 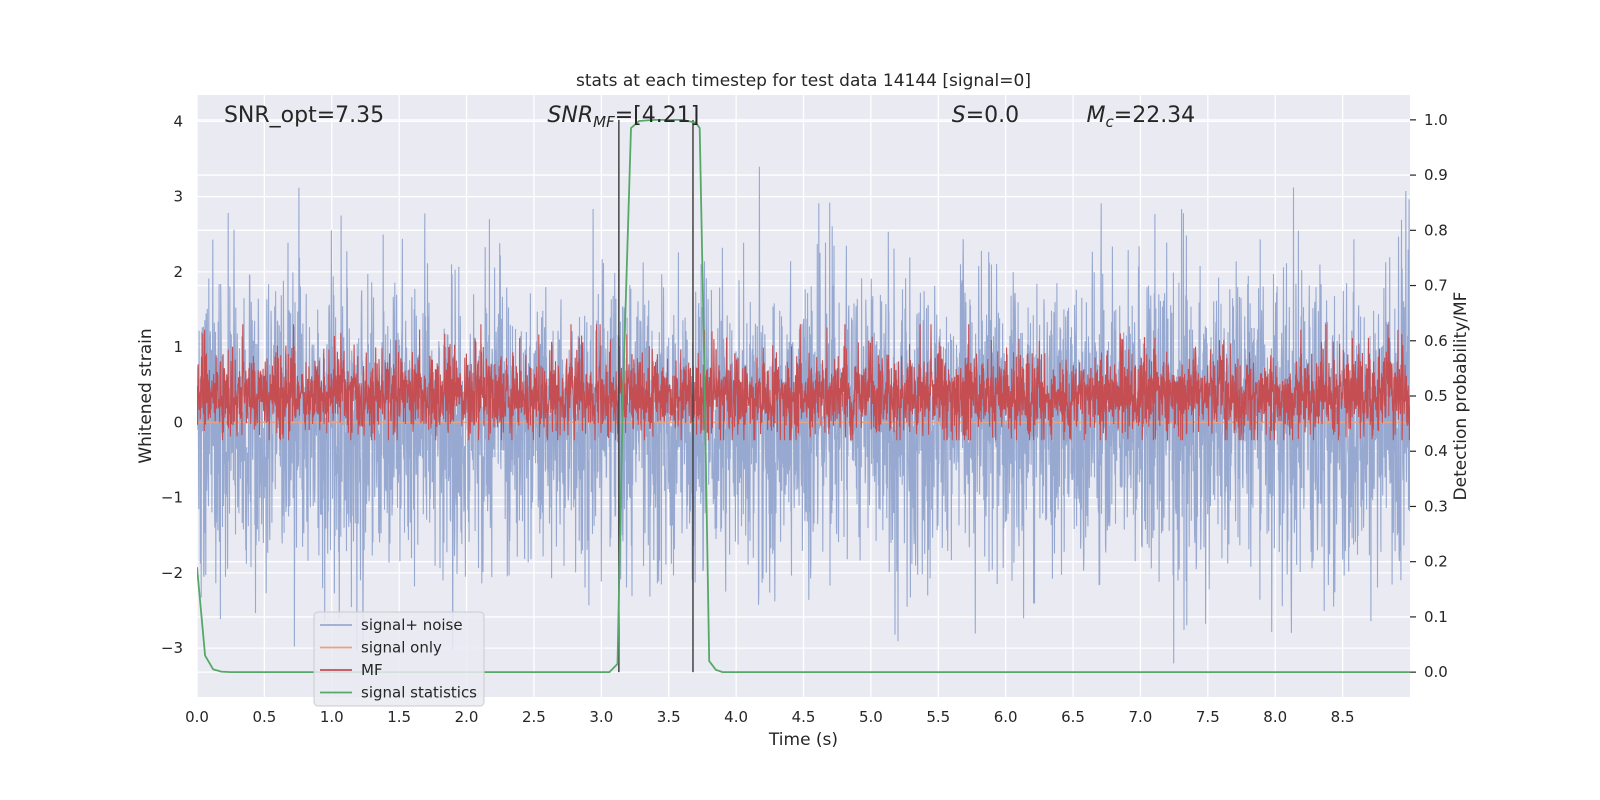 I want to click on x-axis-label: Time (s), so click(x=803, y=740).